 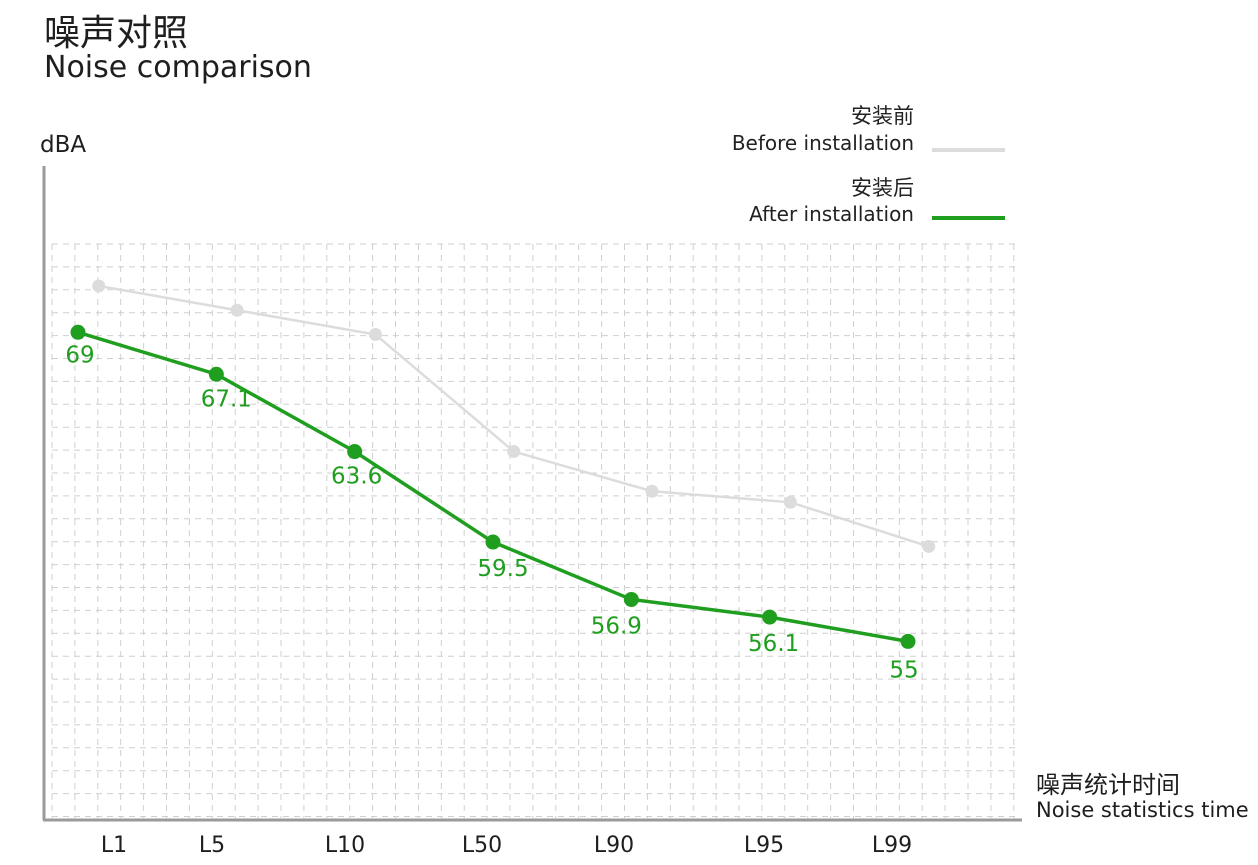 What do you see at coordinates (116, 33) in the screenshot?
I see `chart-title: 噪声对照` at bounding box center [116, 33].